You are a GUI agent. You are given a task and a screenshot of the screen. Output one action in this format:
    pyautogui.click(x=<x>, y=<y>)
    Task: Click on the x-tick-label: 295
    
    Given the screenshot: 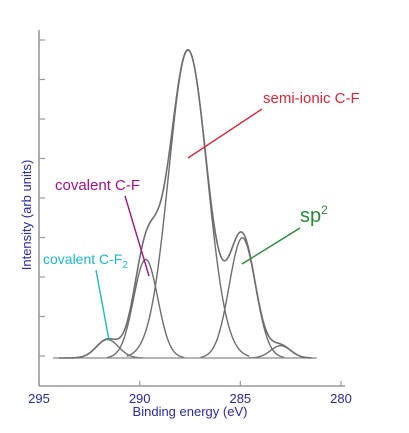 What is the action you would take?
    pyautogui.click(x=39, y=398)
    